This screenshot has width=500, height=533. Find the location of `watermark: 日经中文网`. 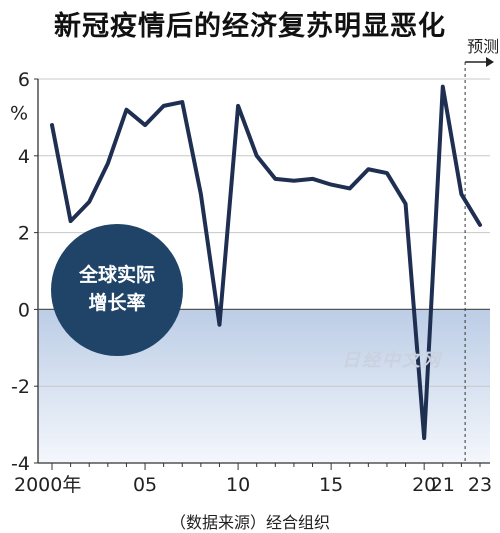

watermark: 日经中文网 is located at coordinates (392, 360).